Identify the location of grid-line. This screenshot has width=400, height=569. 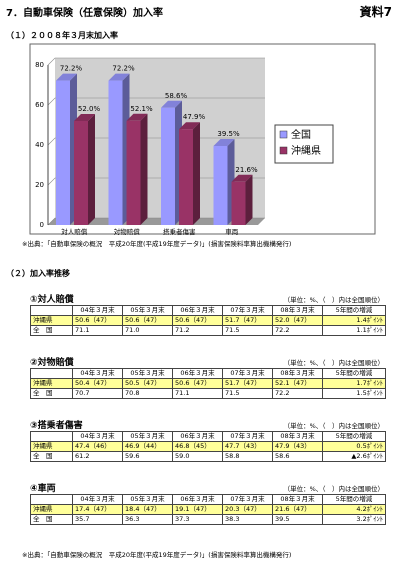
(156, 61).